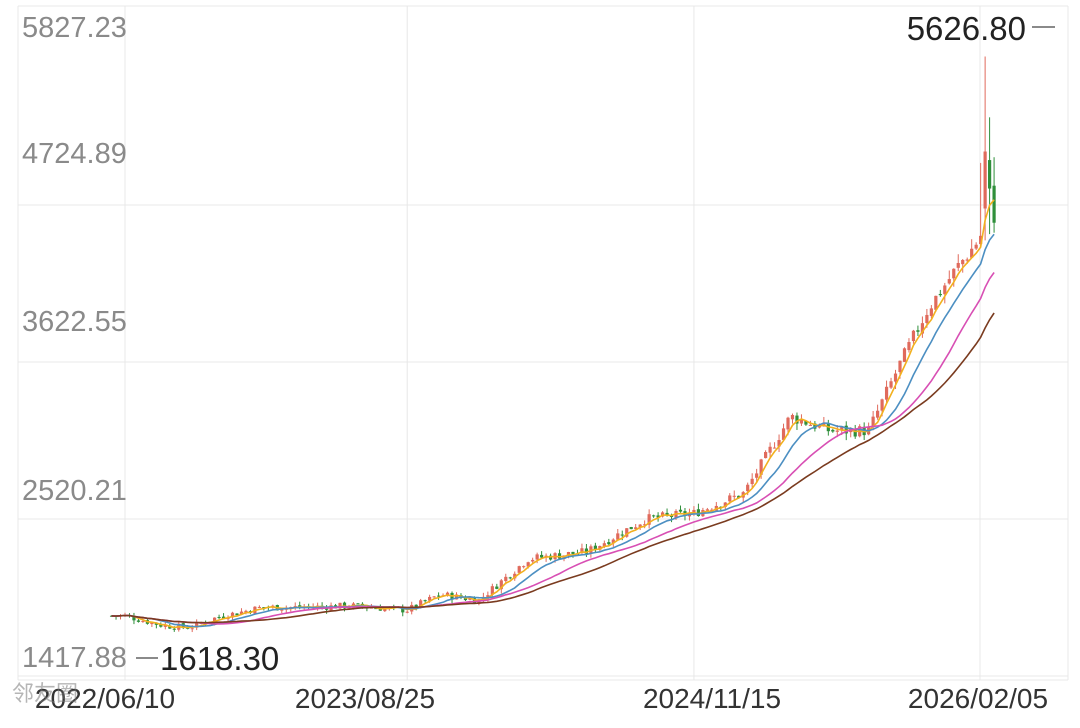  What do you see at coordinates (105, 698) in the screenshot?
I see `x-tick-label-0: 2022/06/10` at bounding box center [105, 698].